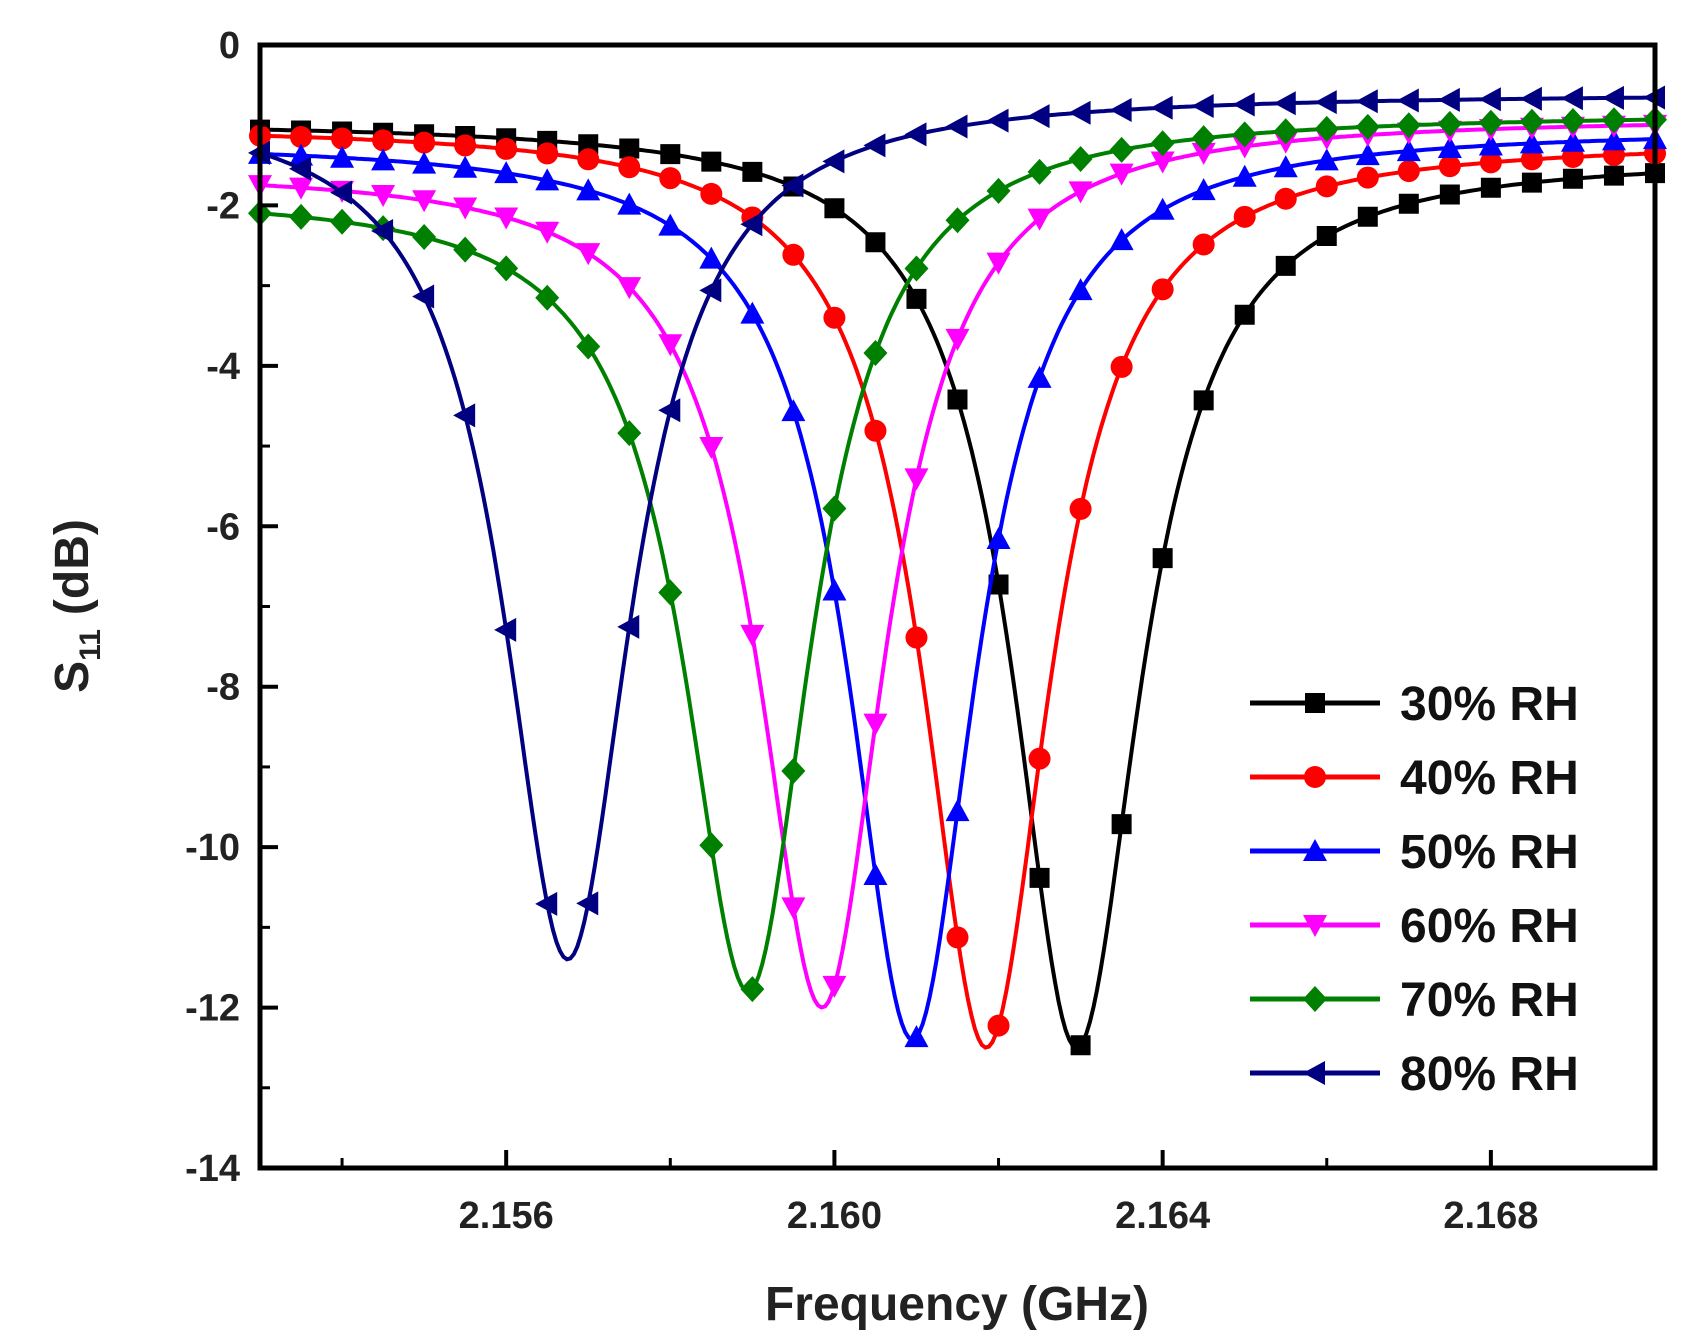 The image size is (1684, 1342). Describe the element at coordinates (506, 1216) in the screenshot. I see `x-tick-label: 2.156` at that location.